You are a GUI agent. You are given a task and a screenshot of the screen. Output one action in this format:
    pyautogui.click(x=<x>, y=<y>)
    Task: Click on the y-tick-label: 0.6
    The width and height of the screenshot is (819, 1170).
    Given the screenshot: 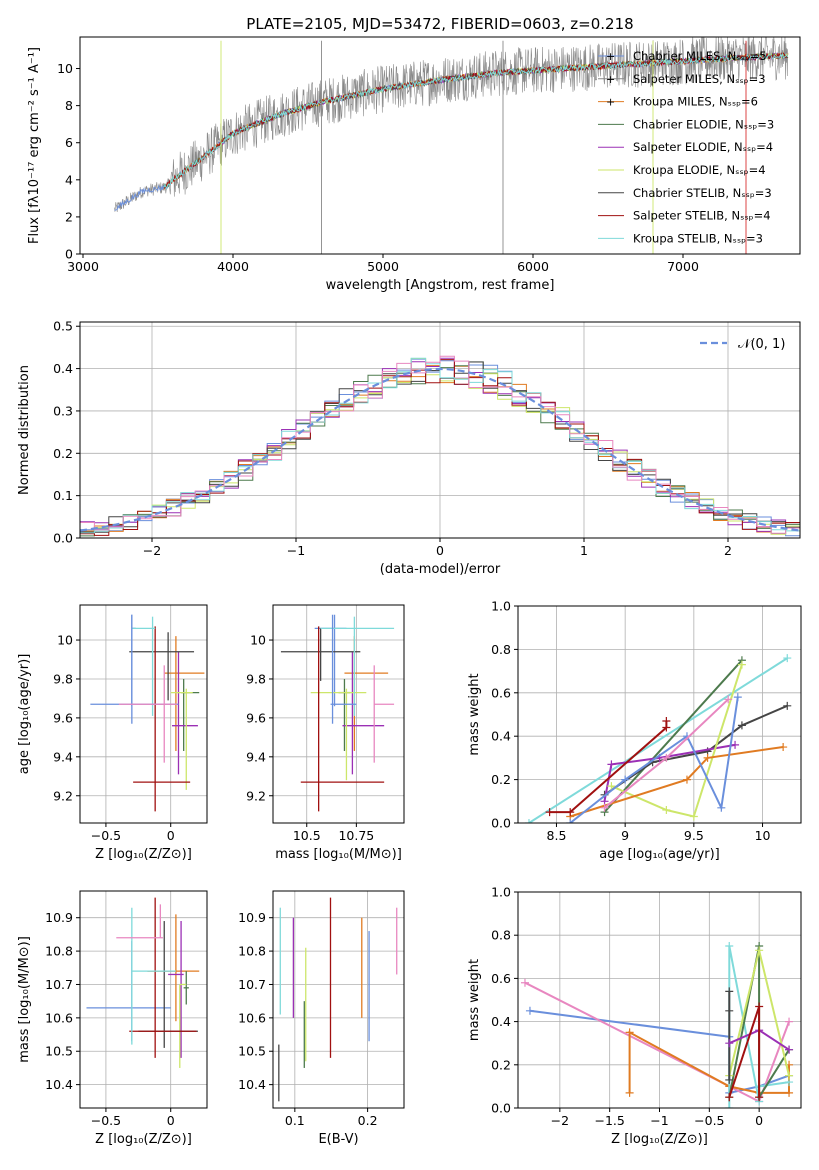 What is the action you would take?
    pyautogui.click(x=501, y=692)
    